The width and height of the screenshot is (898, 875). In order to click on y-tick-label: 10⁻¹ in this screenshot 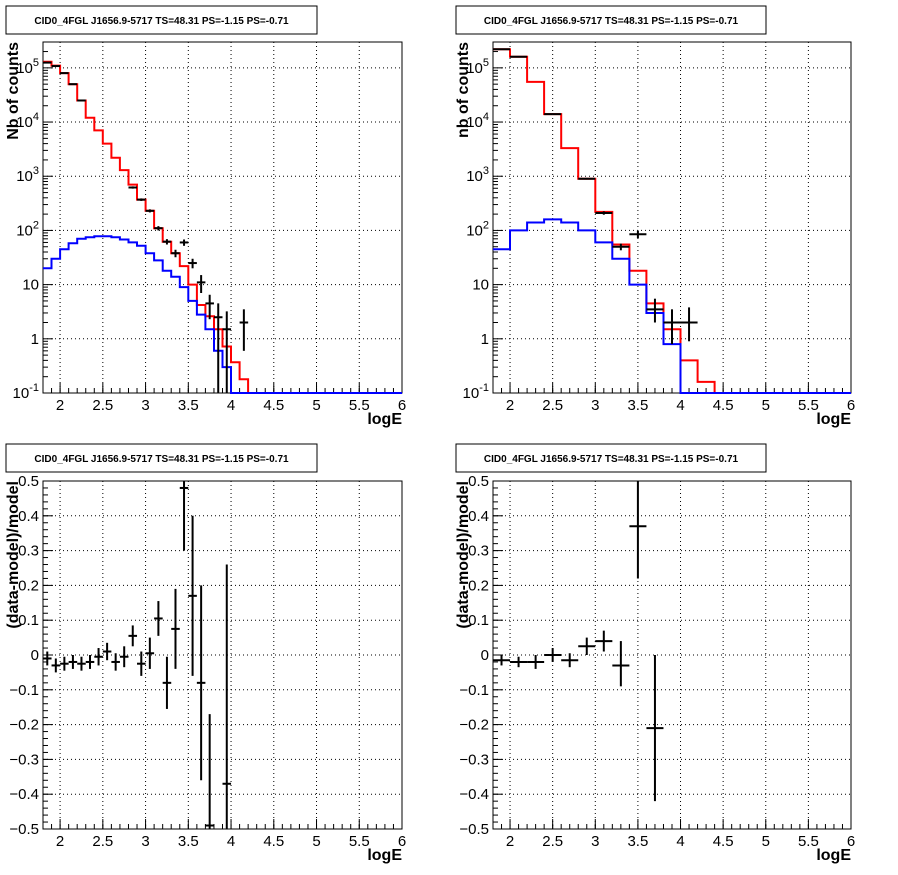, I will do `click(26, 392)`.